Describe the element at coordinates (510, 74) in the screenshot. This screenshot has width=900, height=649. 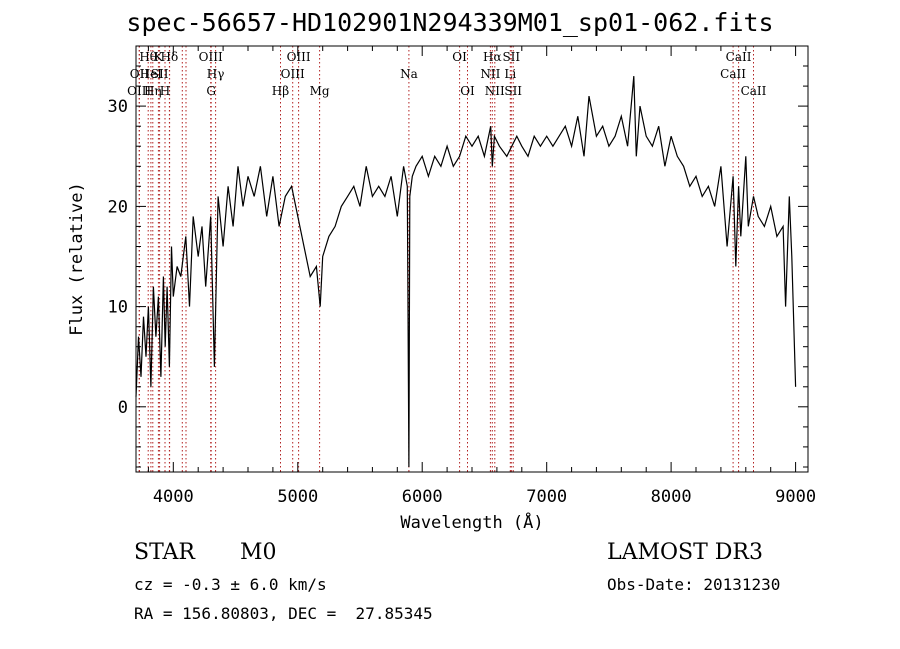
I see `line-label: Li` at that location.